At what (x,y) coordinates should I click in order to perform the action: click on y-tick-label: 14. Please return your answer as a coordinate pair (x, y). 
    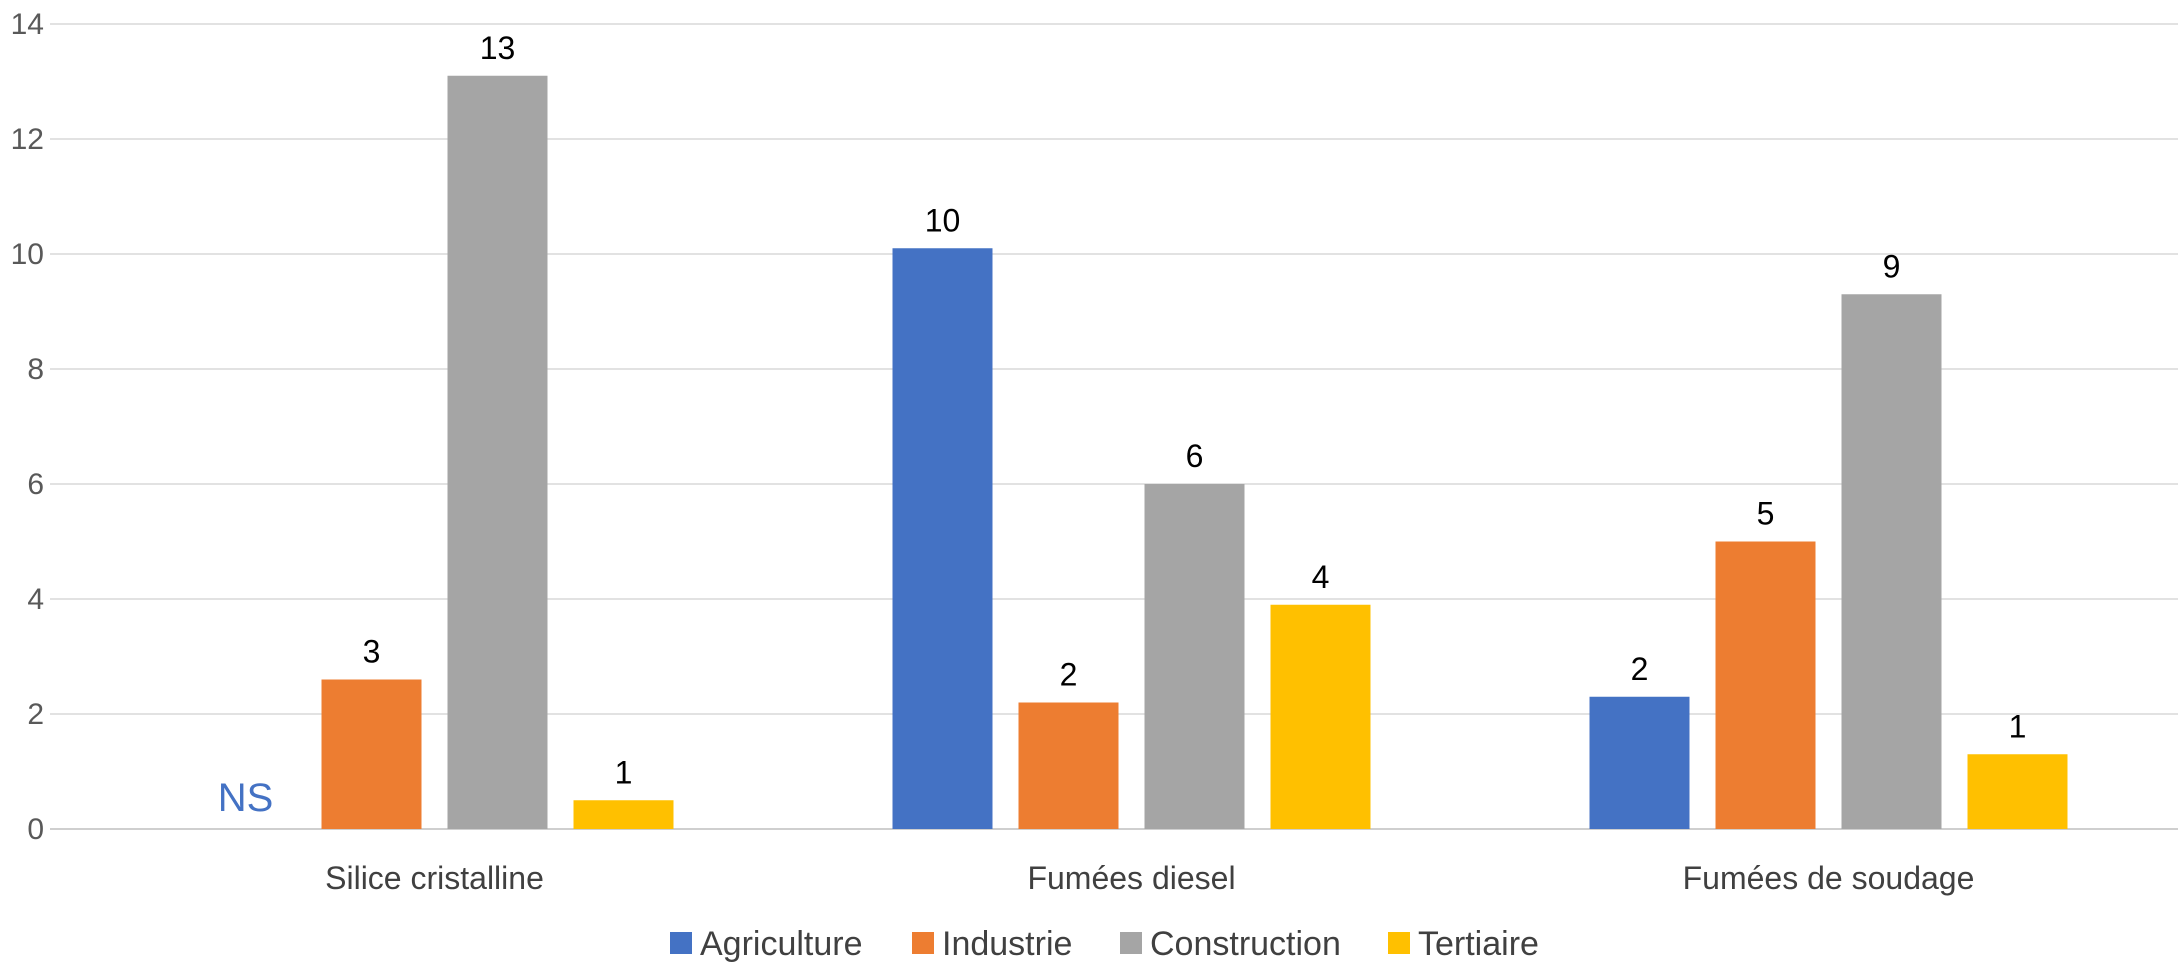
    Looking at the image, I should click on (27, 24).